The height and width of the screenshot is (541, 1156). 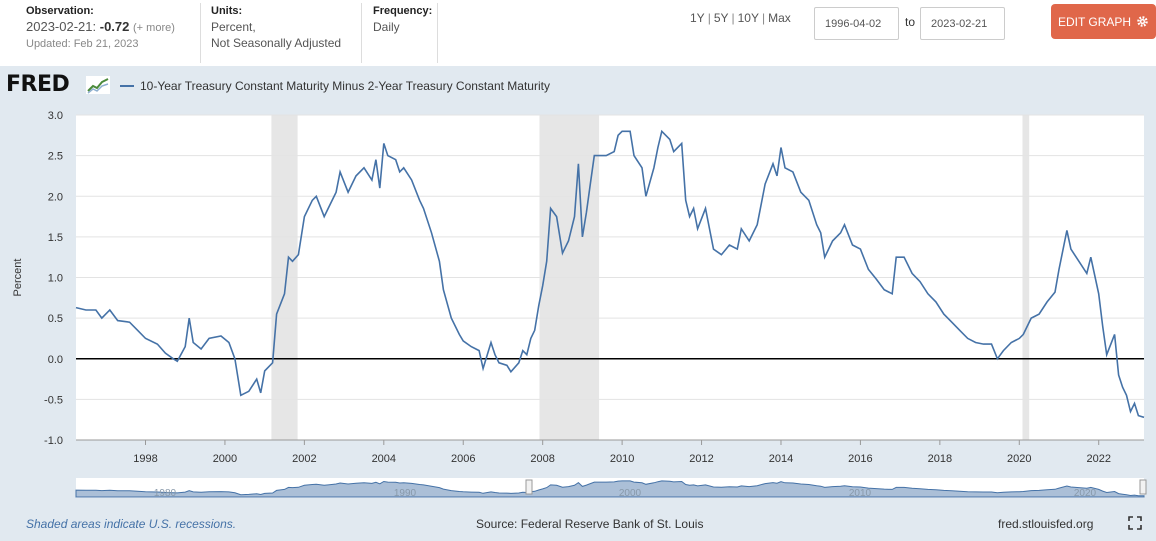 What do you see at coordinates (748, 18) in the screenshot?
I see `range-10y: 10Y` at bounding box center [748, 18].